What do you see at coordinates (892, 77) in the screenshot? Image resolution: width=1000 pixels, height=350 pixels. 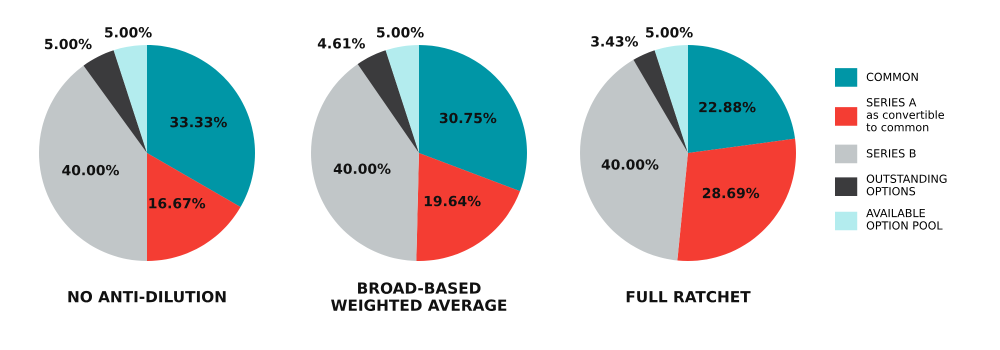 I see `legend-label: COMMON` at bounding box center [892, 77].